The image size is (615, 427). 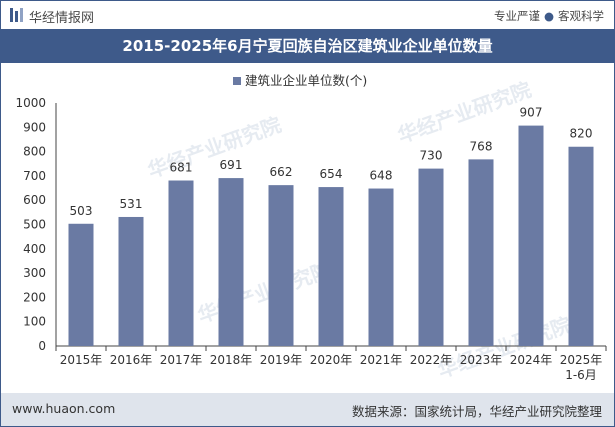 I want to click on x-tick-label-line: 2021年, so click(x=381, y=360).